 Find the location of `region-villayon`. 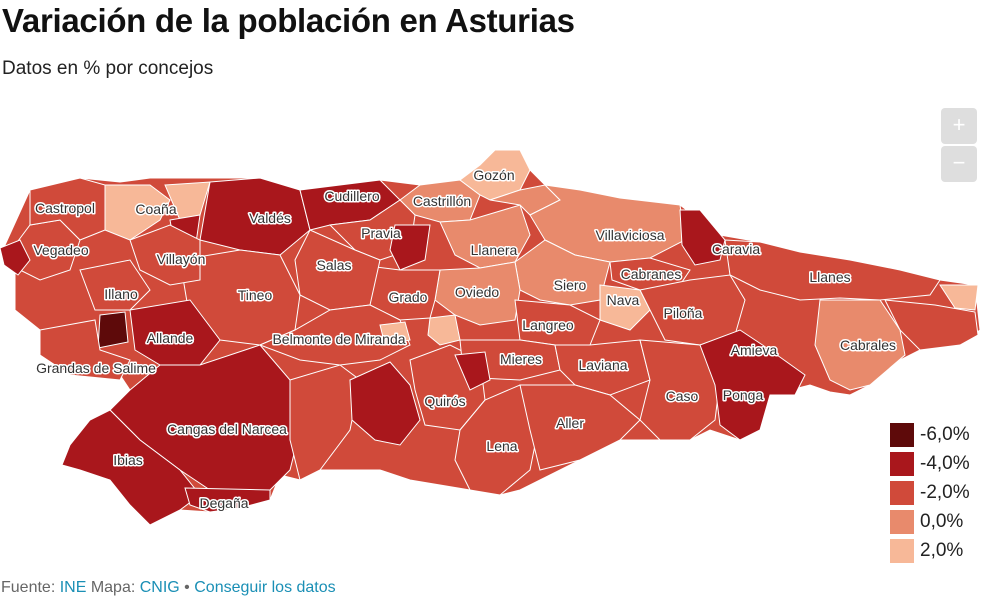

region-villayon is located at coordinates (165, 255).